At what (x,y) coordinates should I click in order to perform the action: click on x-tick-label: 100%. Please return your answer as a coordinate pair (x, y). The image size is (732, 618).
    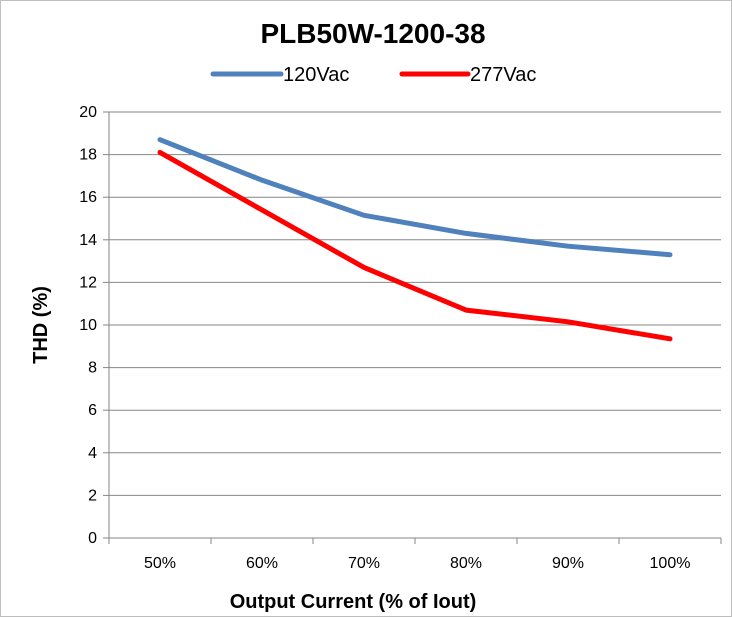
    Looking at the image, I should click on (670, 563).